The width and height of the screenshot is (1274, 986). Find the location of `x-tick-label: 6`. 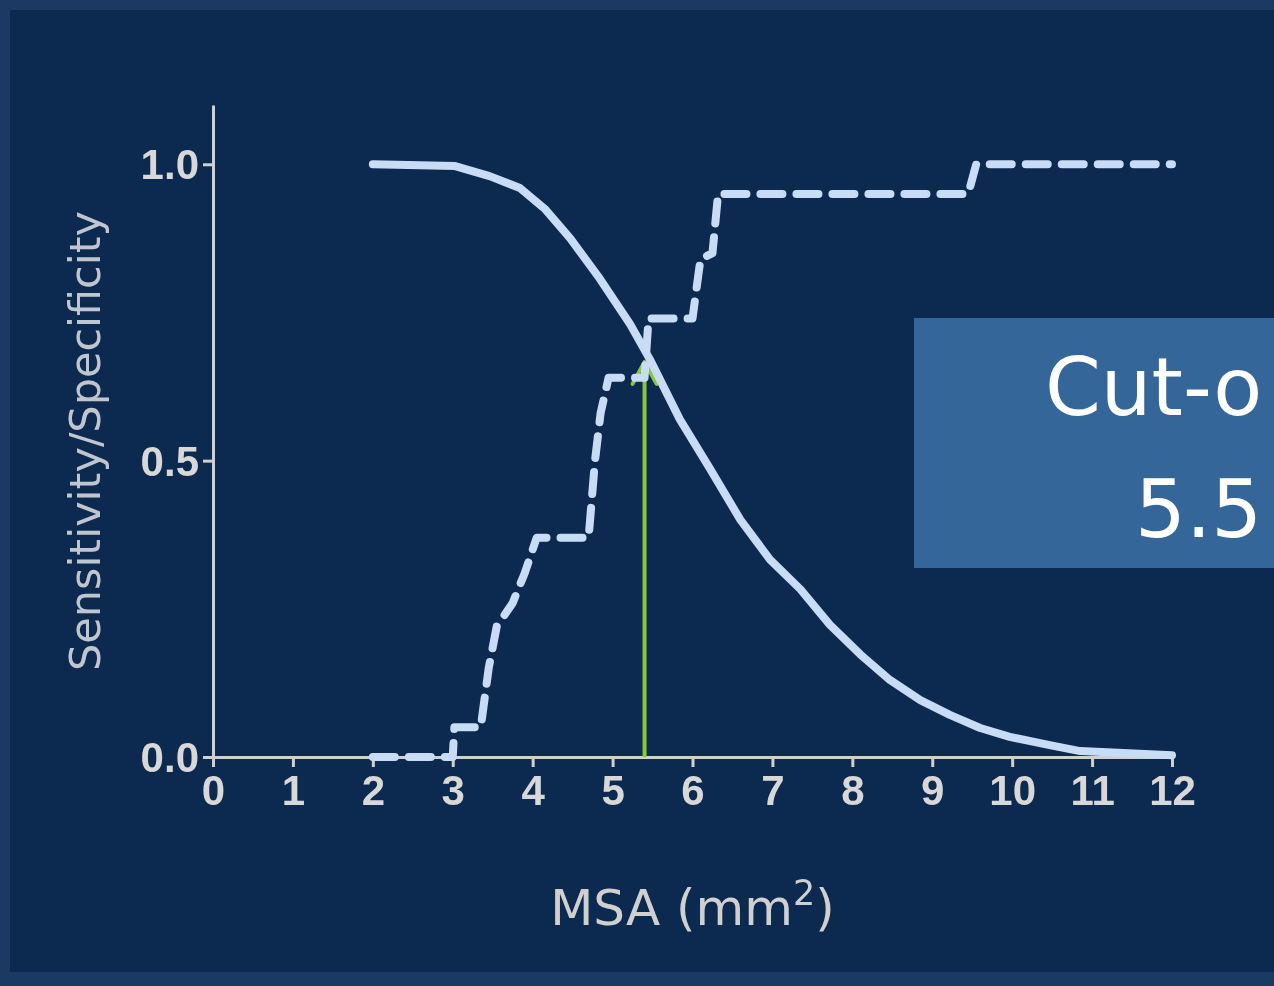

x-tick-label: 6 is located at coordinates (693, 790).